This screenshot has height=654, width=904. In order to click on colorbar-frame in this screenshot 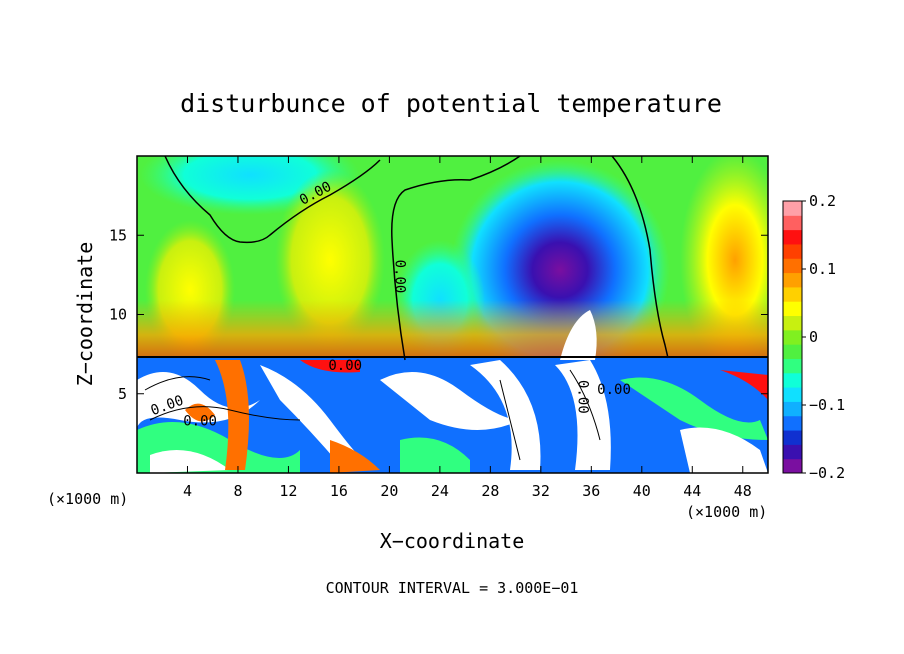, I will do `click(792, 337)`.